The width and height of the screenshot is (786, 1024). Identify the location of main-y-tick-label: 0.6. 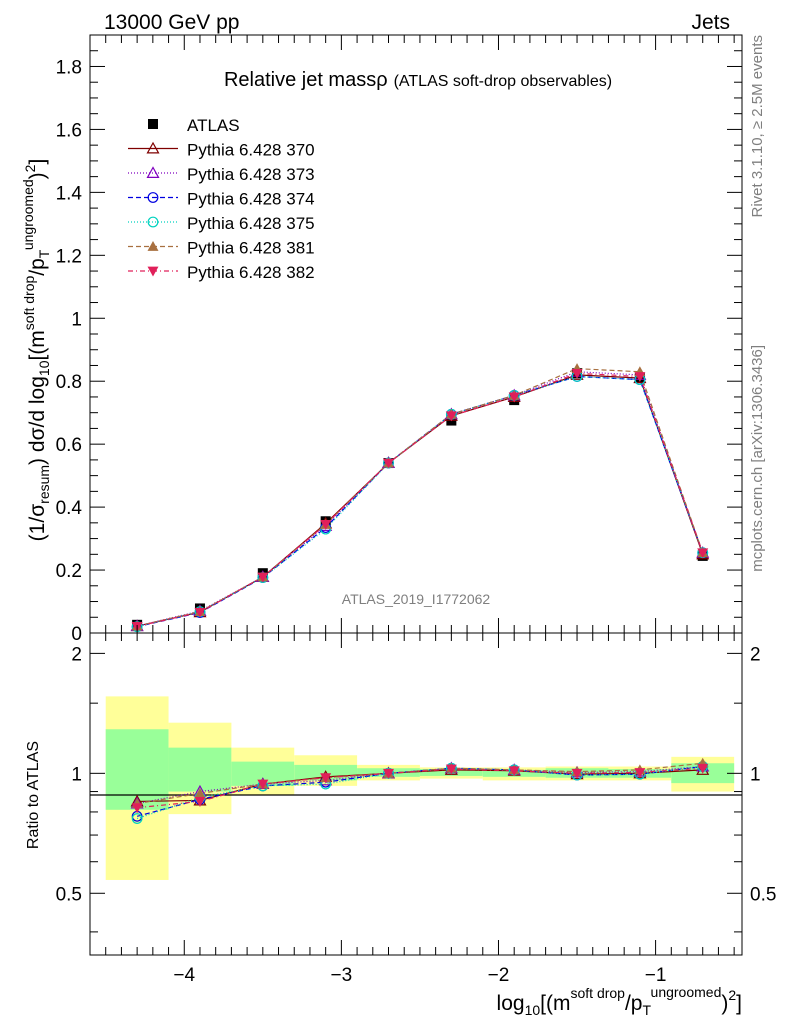
(69, 445).